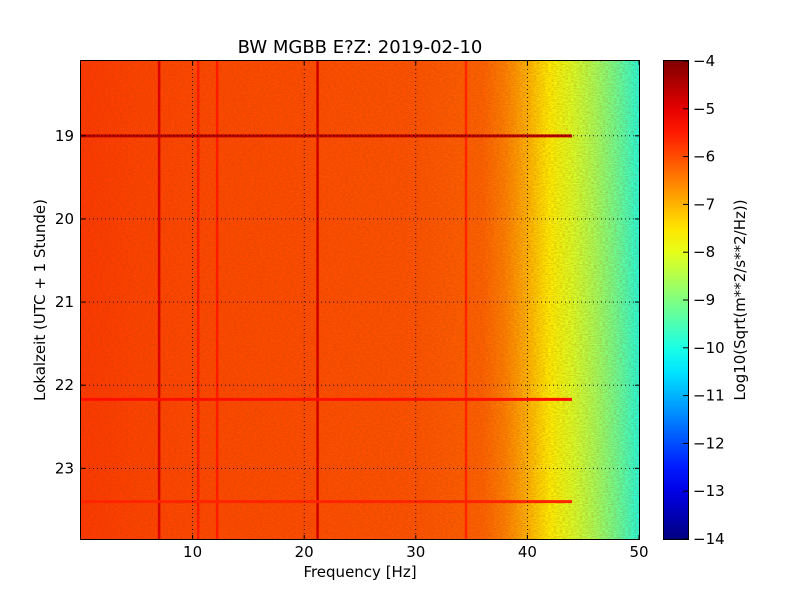  Describe the element at coordinates (64, 468) in the screenshot. I see `y-tick-label: 23` at that location.